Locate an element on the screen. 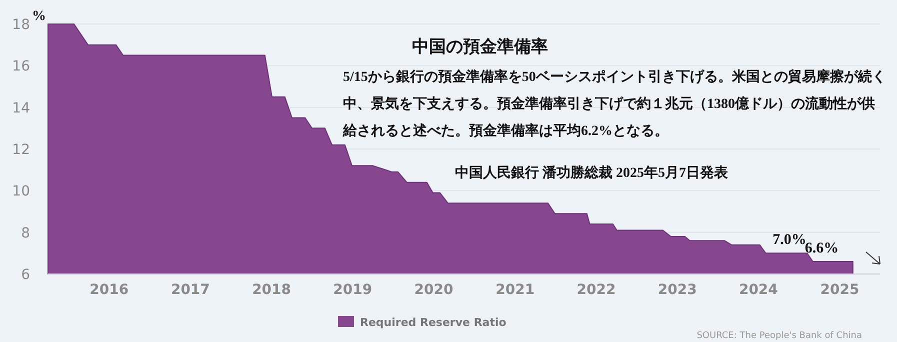 The height and width of the screenshot is (342, 897). x-tick-label: 2019 is located at coordinates (352, 290).